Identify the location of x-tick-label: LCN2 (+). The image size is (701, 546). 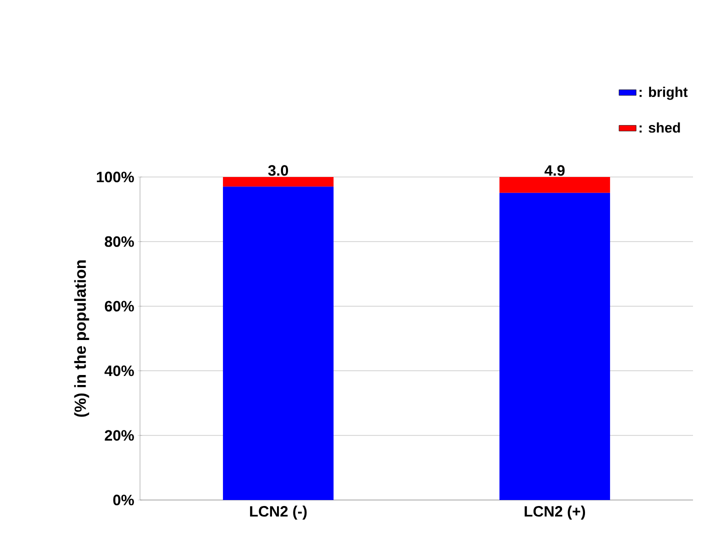
(555, 513).